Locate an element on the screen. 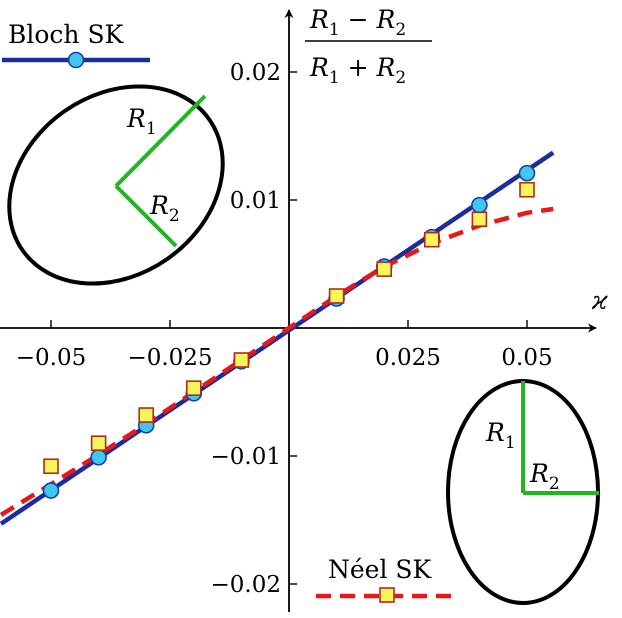 The width and height of the screenshot is (622, 618). x-tick-label: 0.05 is located at coordinates (526, 358).